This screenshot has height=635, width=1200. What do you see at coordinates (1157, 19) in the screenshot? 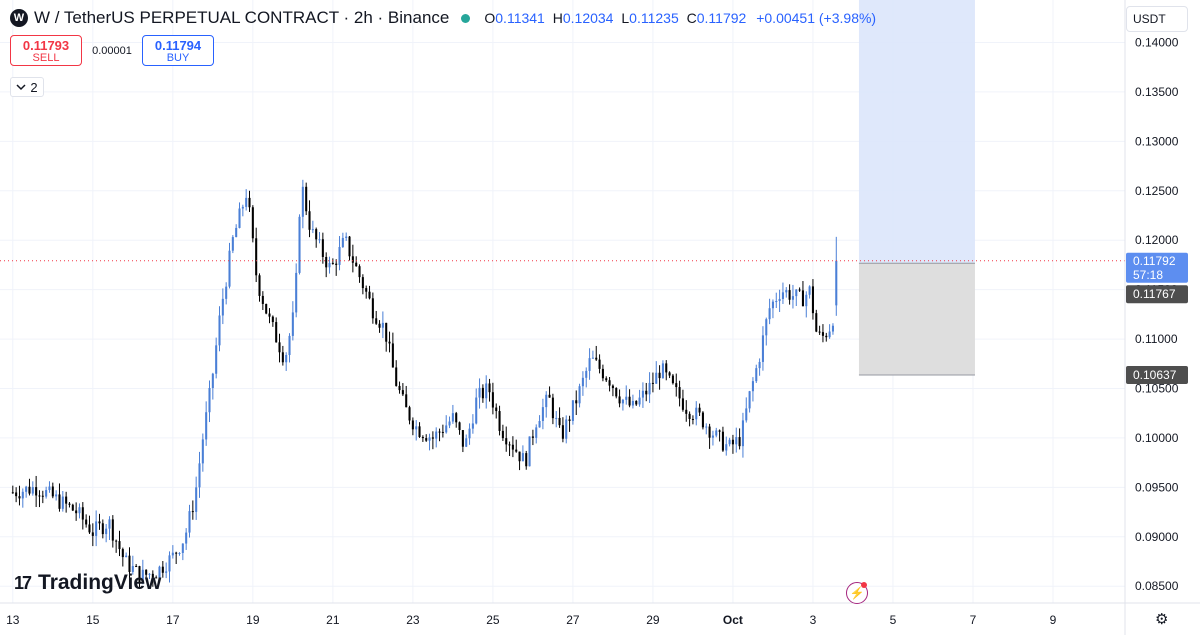
I see `currency-selector: USDT` at bounding box center [1157, 19].